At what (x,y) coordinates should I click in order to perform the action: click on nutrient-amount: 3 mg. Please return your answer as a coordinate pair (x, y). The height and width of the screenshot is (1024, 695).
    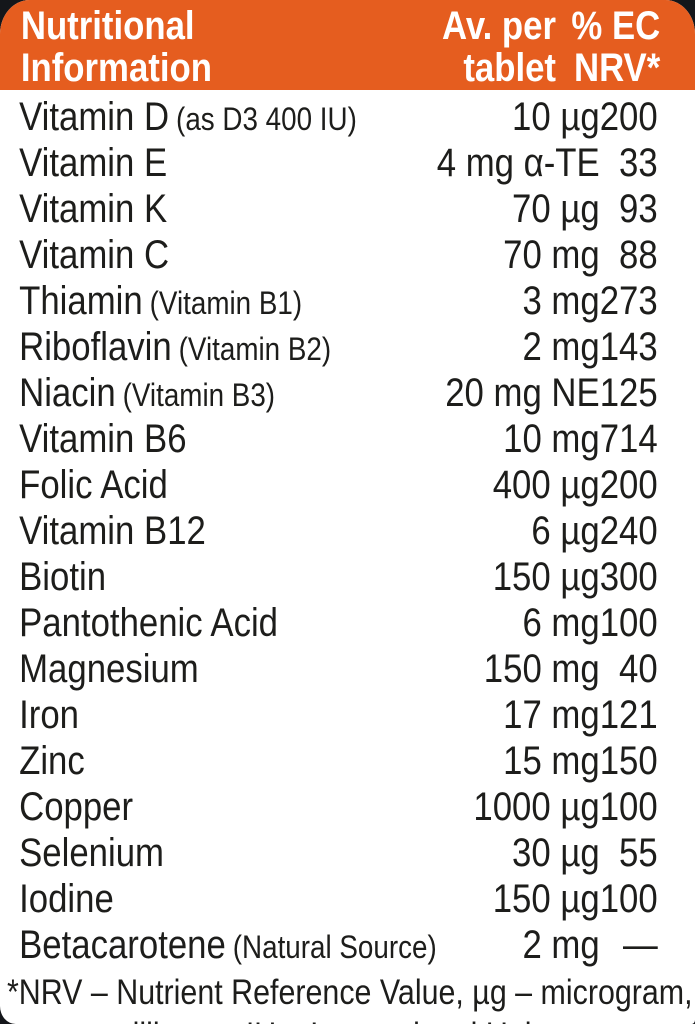
    Looking at the image, I should click on (561, 301).